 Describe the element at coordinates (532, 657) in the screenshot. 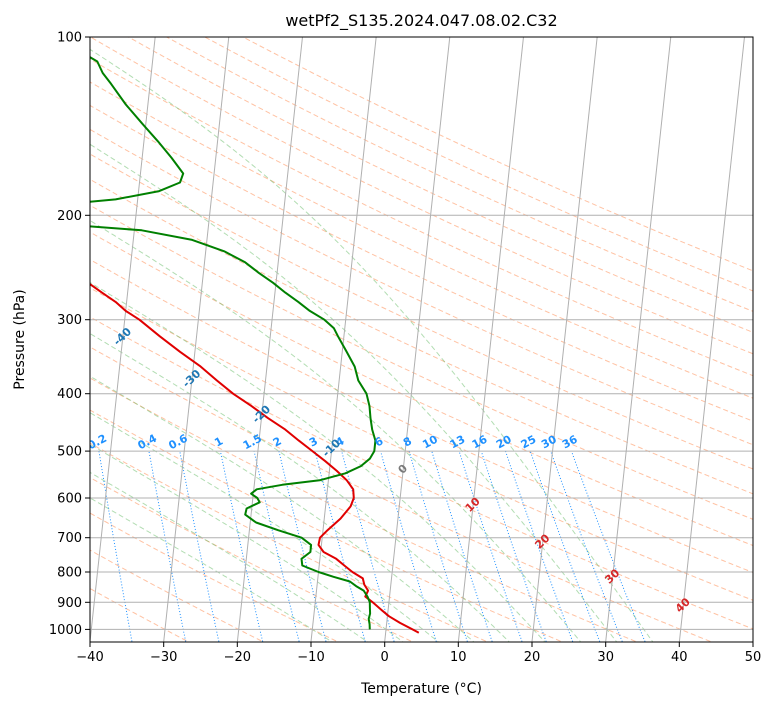

I see `x-tick-label: 20` at that location.